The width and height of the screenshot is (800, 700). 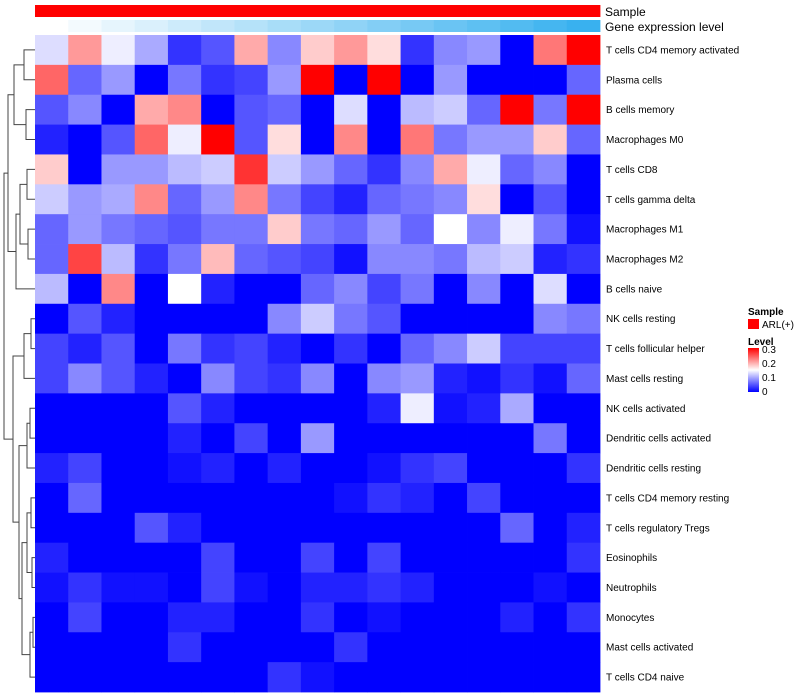 I want to click on row-label: Macrophages M1, so click(x=645, y=230).